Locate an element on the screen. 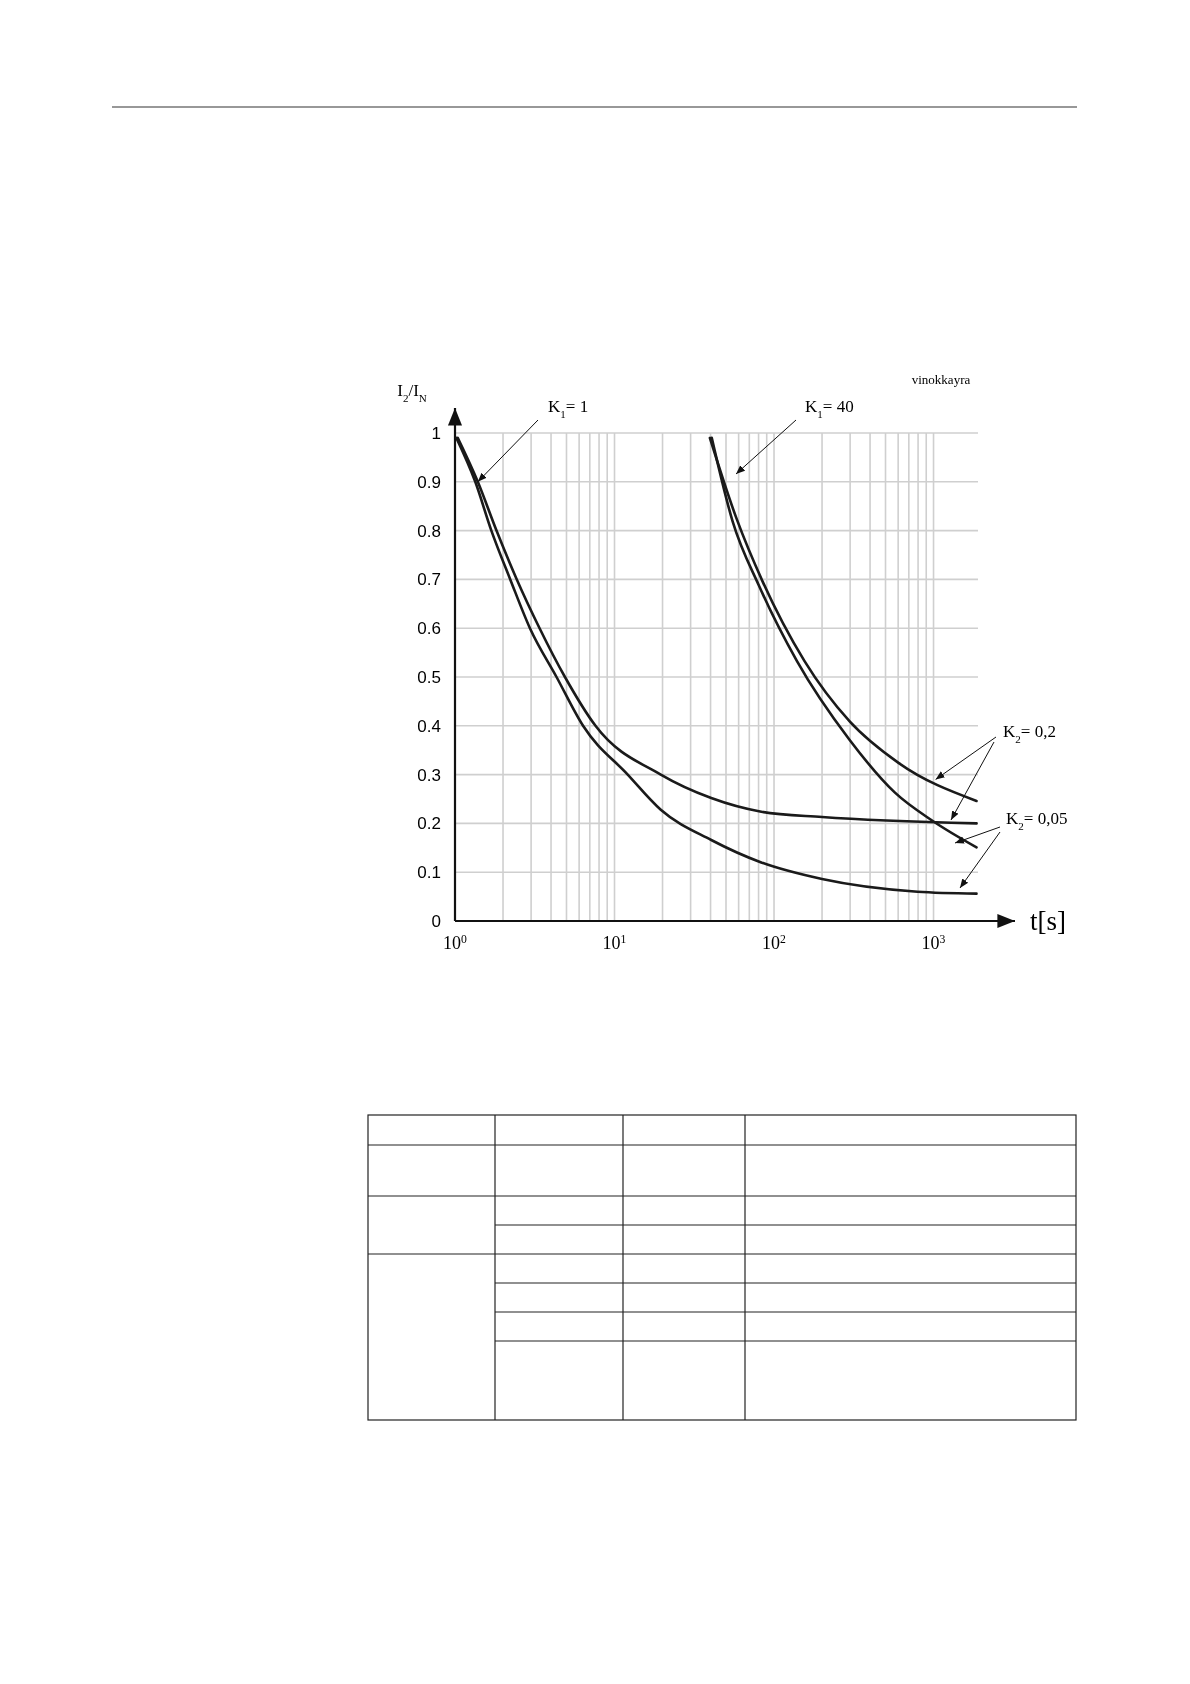 The width and height of the screenshot is (1190, 1684). y-tick-label: 0.6 is located at coordinates (429, 629).